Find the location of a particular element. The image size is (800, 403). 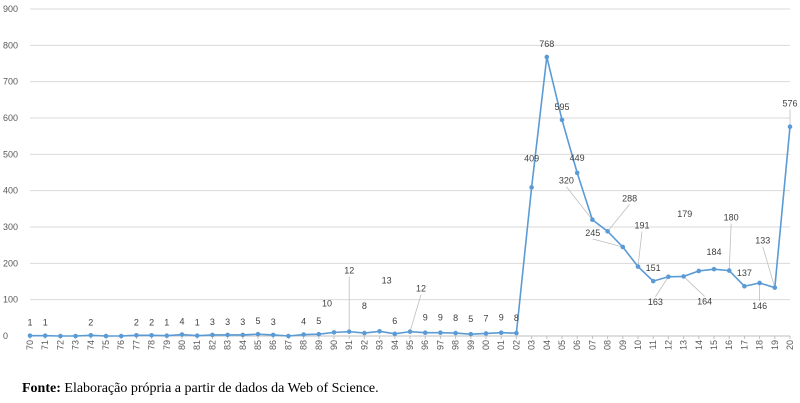

x-tick-label: 1991 is located at coordinates (349, 345).